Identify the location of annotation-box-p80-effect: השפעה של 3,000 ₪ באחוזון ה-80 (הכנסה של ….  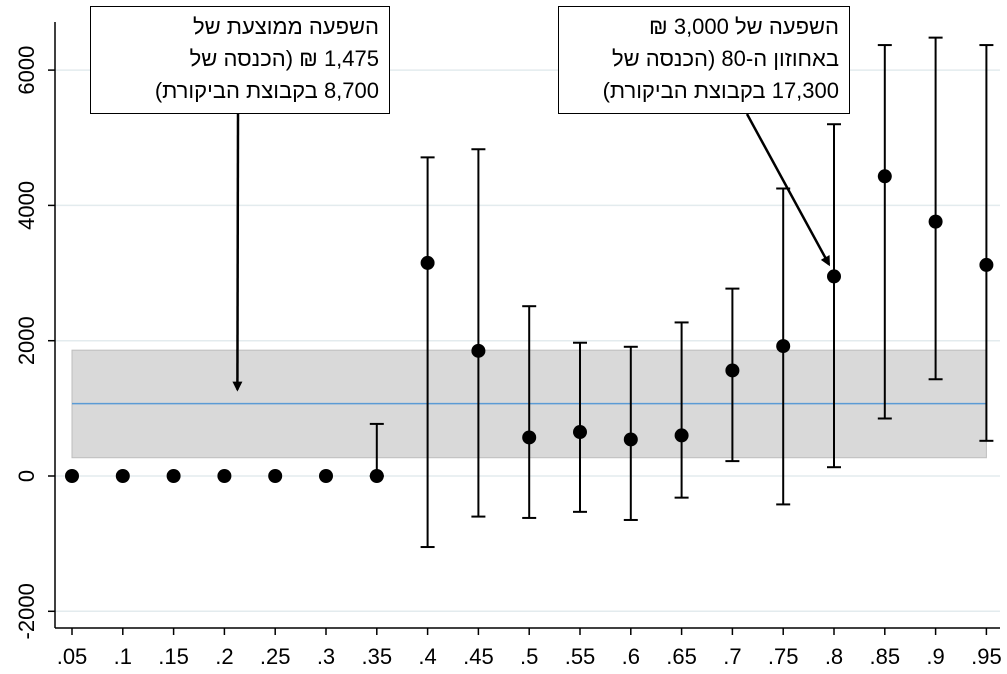
(704, 60).